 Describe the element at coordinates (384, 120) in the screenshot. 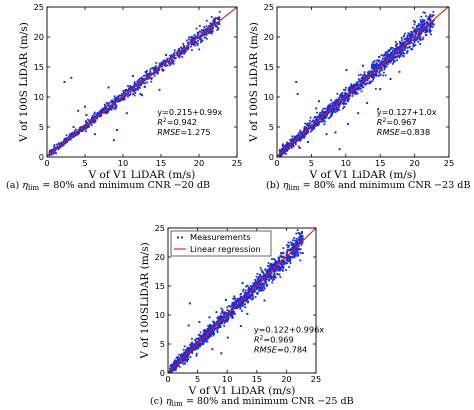

I see `r2-exponent: 2` at that location.